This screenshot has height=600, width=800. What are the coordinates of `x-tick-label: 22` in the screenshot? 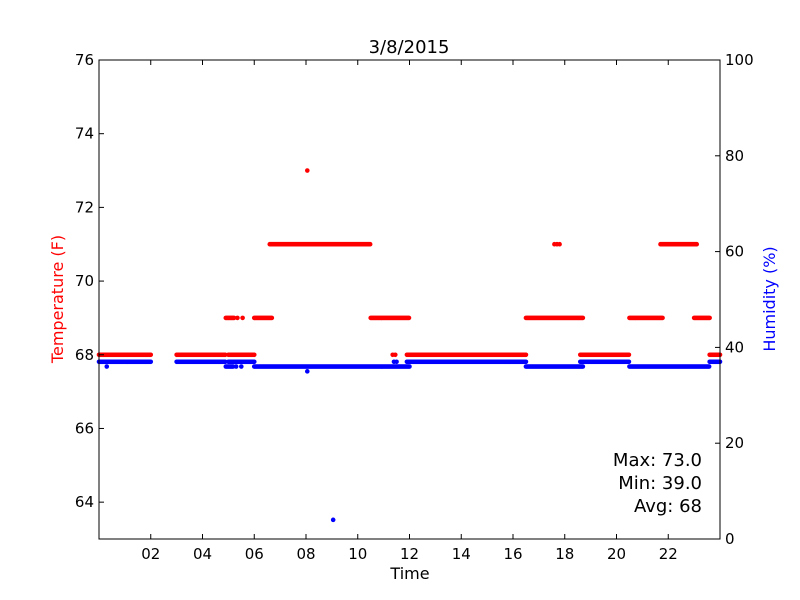 It's located at (668, 554).